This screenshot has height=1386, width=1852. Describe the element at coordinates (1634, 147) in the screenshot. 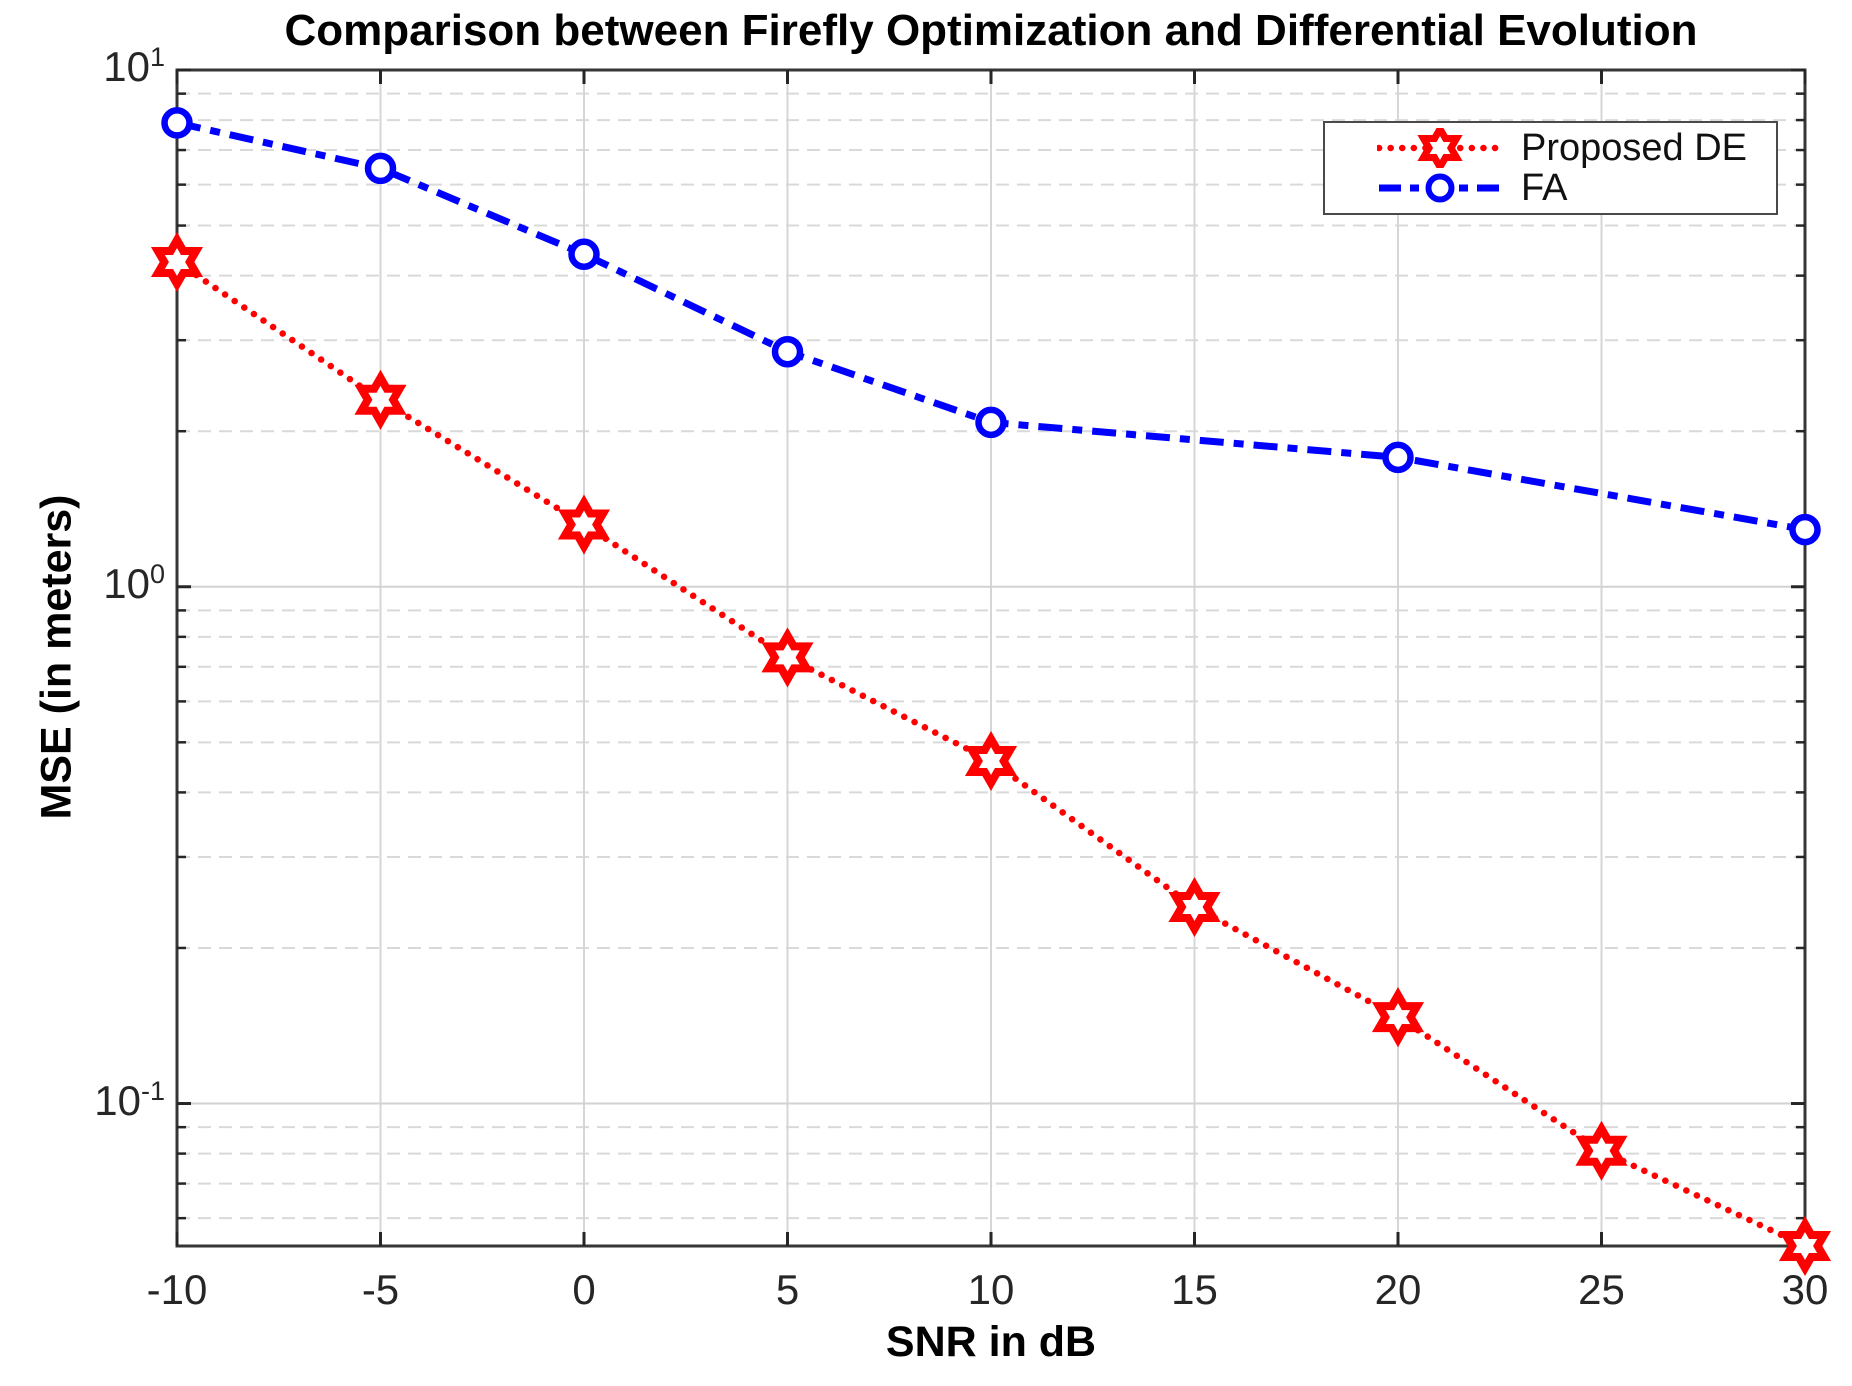

I see `legend-label: Proposed DE` at that location.